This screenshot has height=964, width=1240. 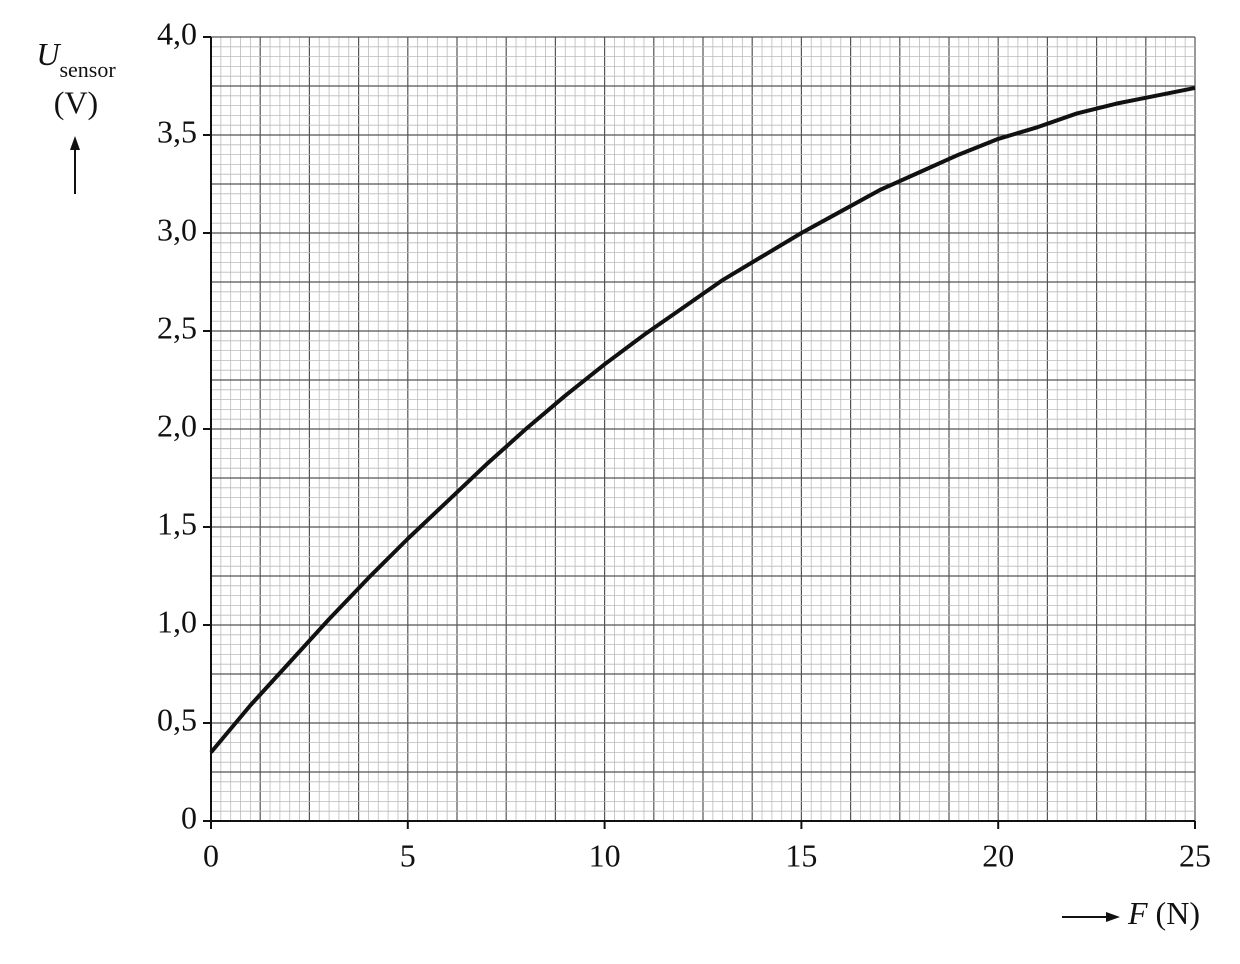 What do you see at coordinates (177, 229) in the screenshot?
I see `y-tick-label: 3,0` at bounding box center [177, 229].